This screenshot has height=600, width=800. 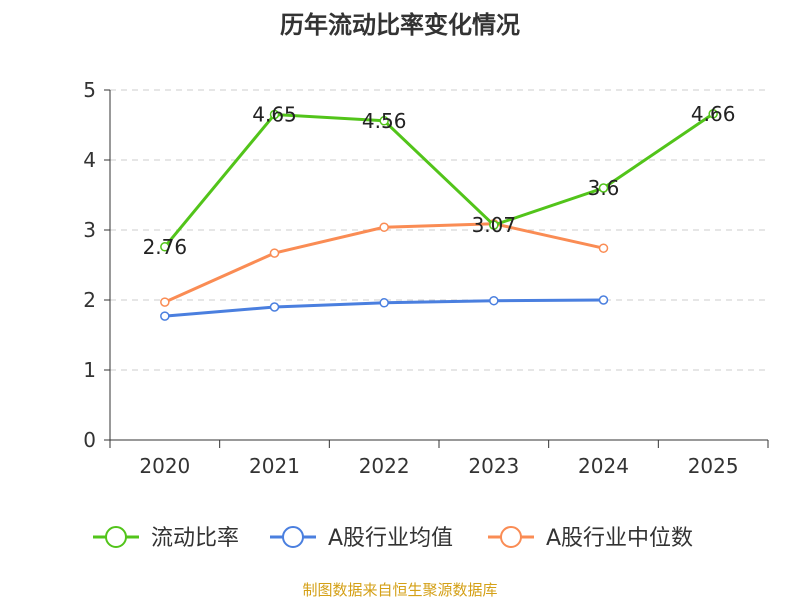 I want to click on data-label: 4.66, so click(x=713, y=114).